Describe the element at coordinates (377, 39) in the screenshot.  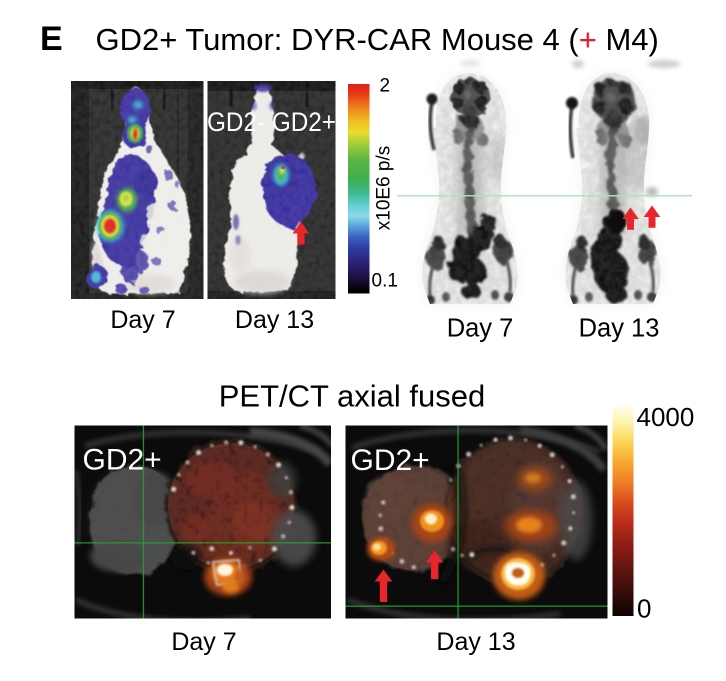
I see `svg-text:GD2+ Tumor: DYR-CAR Mouse 4 (+: GD2+ Tumor: DYR-CAR Mouse 4 (+ M4)` at that location.